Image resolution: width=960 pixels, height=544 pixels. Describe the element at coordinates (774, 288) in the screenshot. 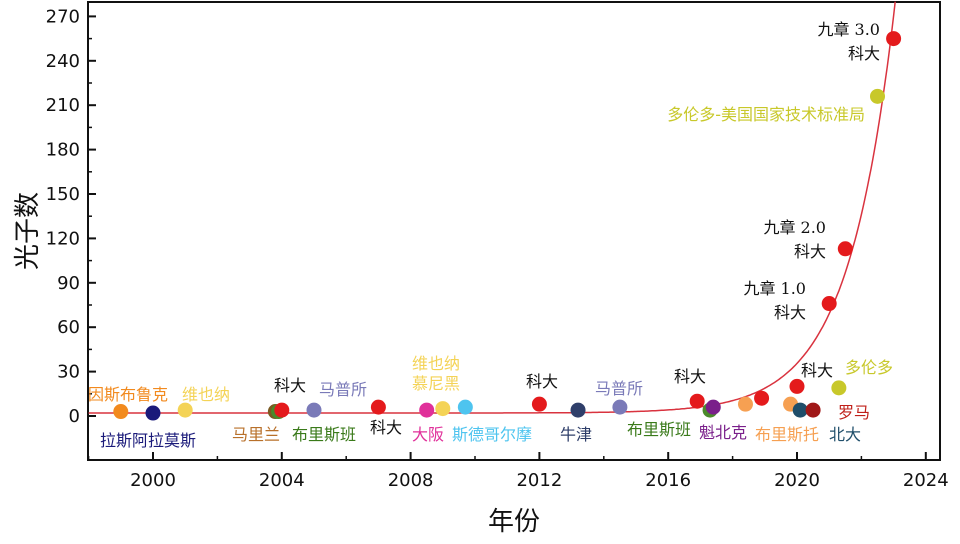

I see `point-annotation: 九章 1.0` at that location.